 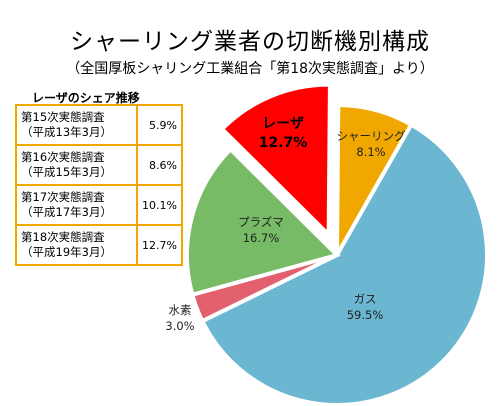 What do you see at coordinates (371, 136) in the screenshot?
I see `slice-name-label: シャーリング` at bounding box center [371, 136].